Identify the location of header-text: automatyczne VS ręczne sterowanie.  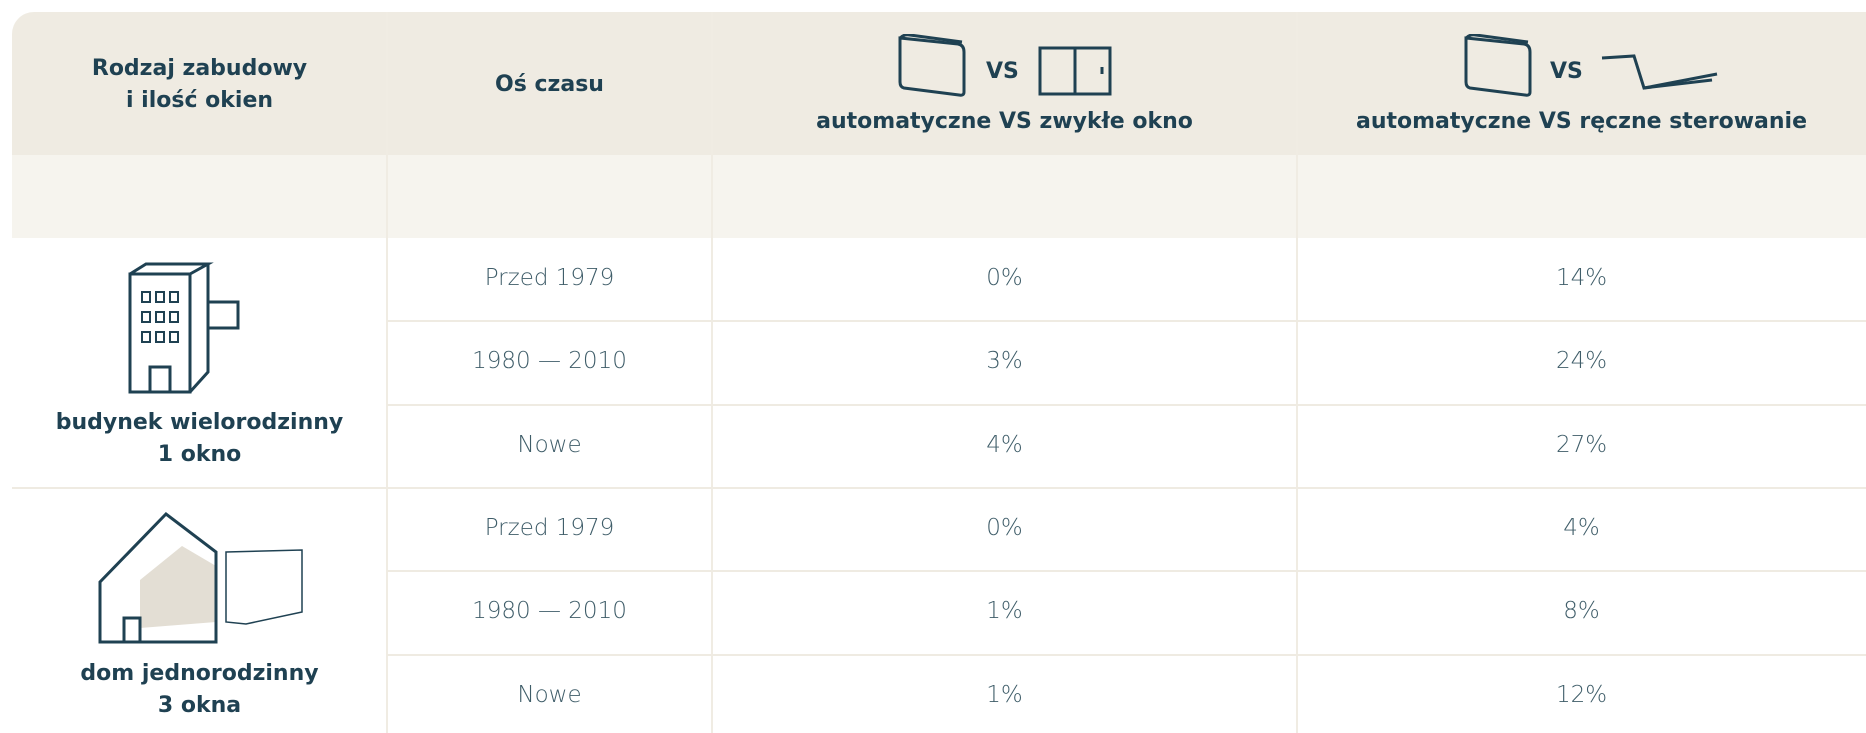
(1581, 121).